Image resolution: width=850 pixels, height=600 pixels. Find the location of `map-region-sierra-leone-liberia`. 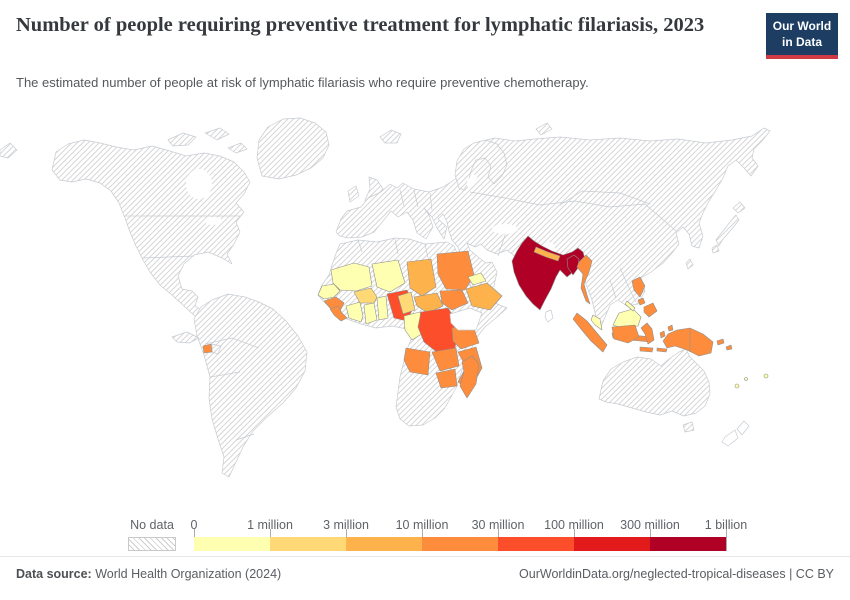

map-region-sierra-leone-liberia is located at coordinates (338, 313).